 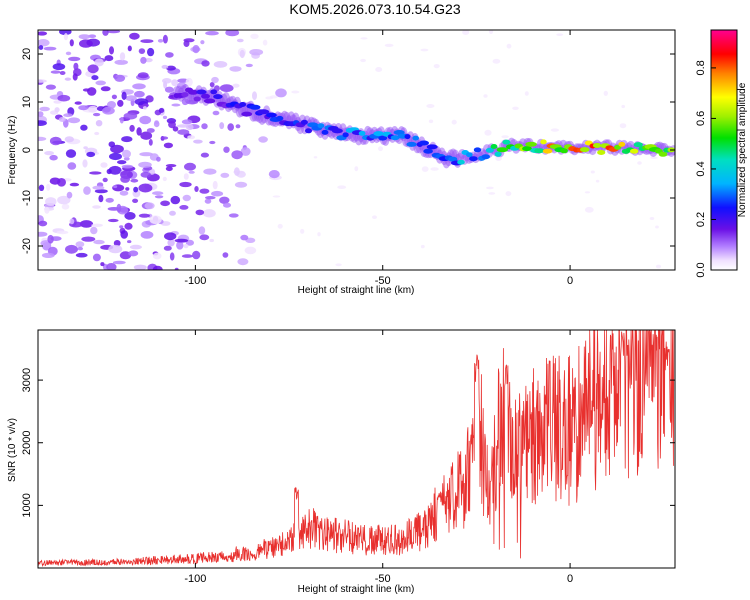 What do you see at coordinates (742, 149) in the screenshot?
I see `colorbar-label: Normalized spectral amplitude` at bounding box center [742, 149].